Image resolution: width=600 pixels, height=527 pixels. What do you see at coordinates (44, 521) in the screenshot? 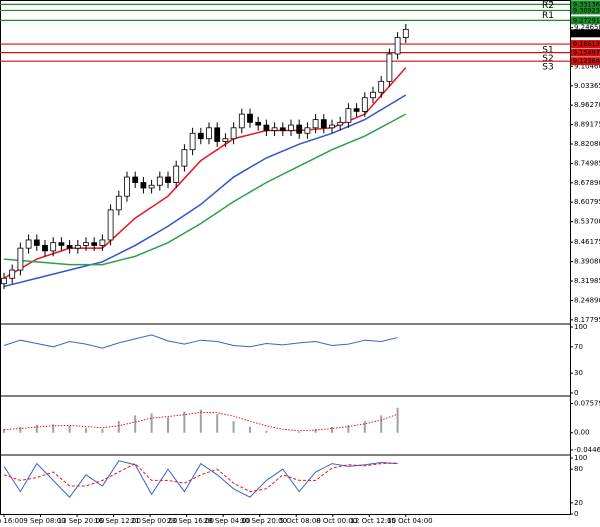
I see `x-tick-label: 9 Sep 08:00` at bounding box center [44, 521].